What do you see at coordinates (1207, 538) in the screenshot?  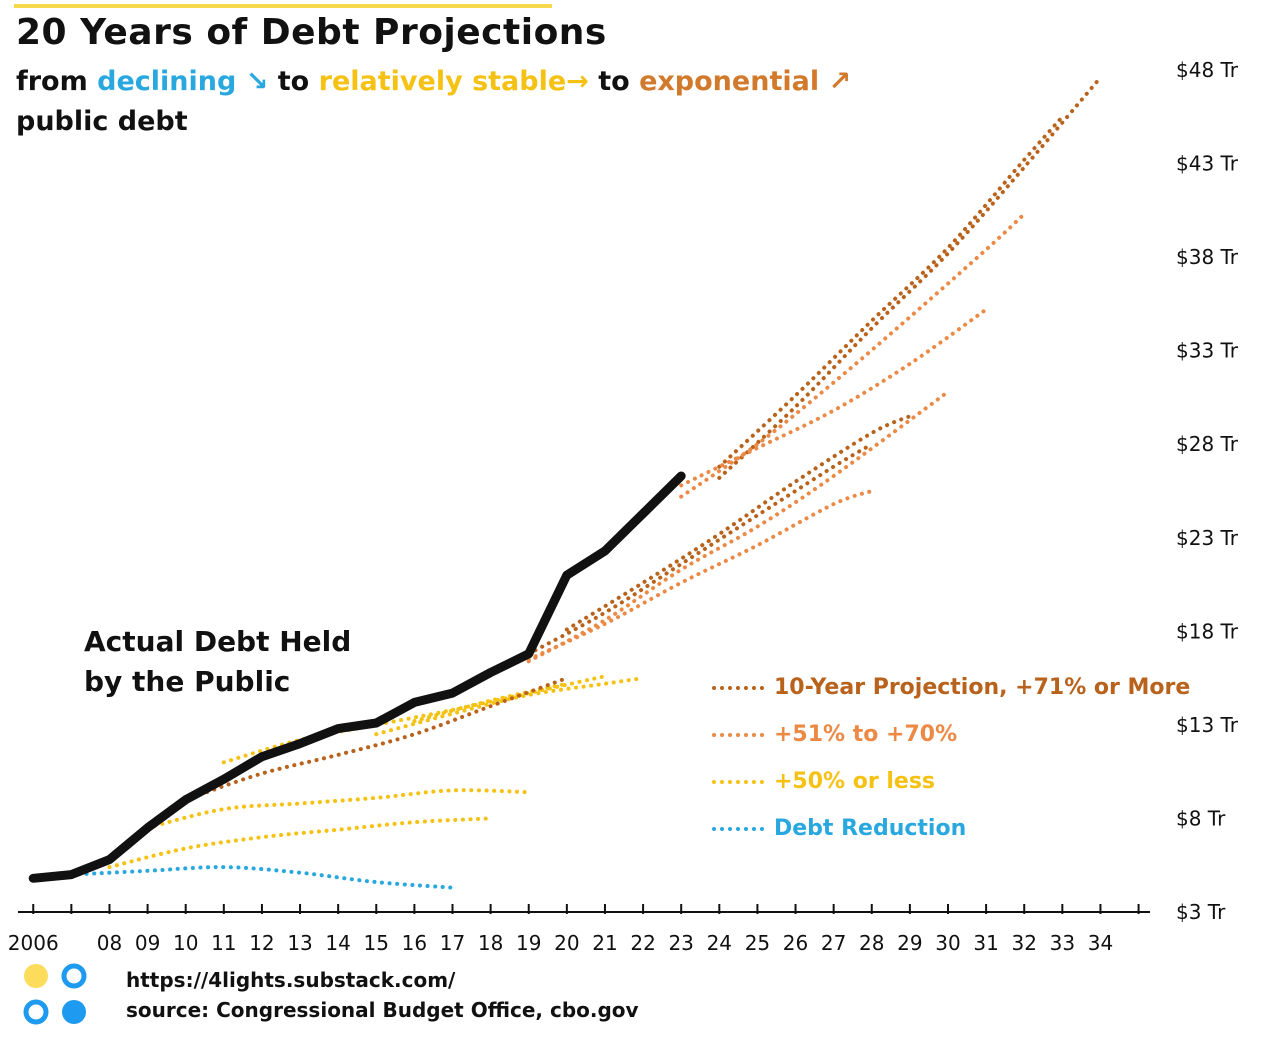 I see `y-tick-label-23: $23 Tr` at bounding box center [1207, 538].